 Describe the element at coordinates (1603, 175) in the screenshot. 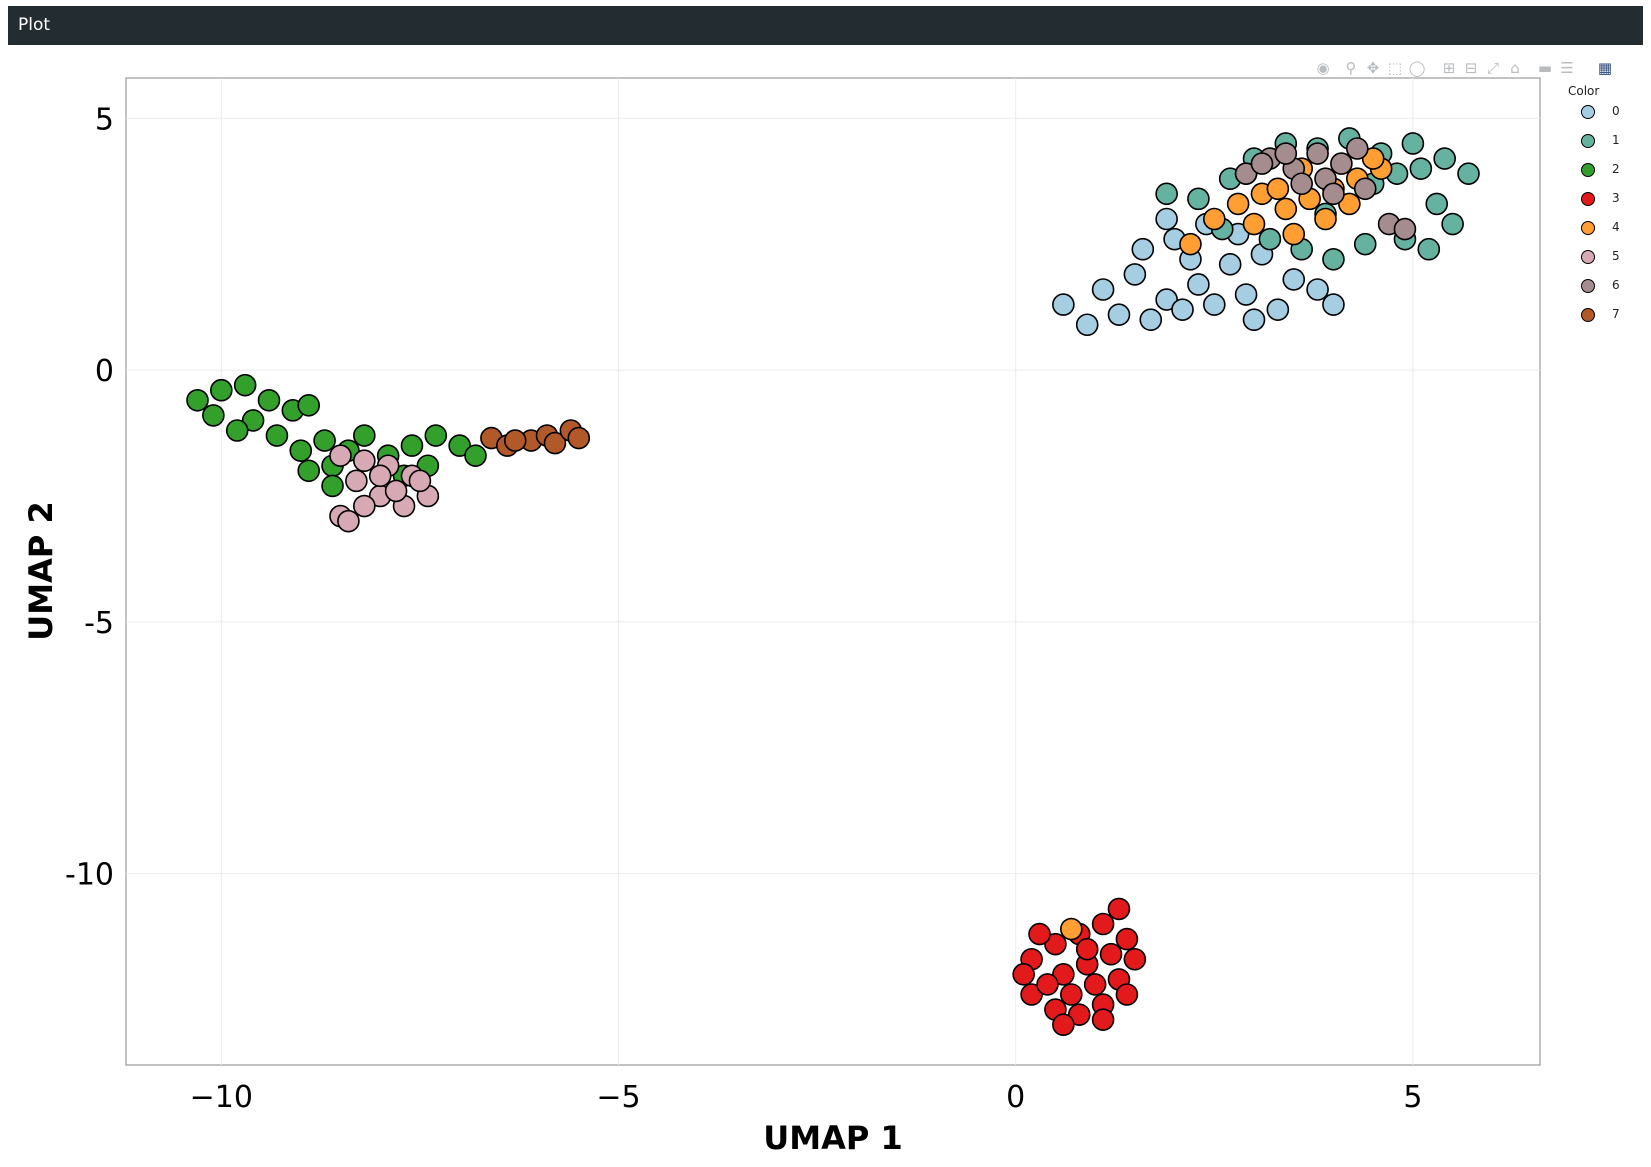

I see `legend-item-2: 2` at that location.